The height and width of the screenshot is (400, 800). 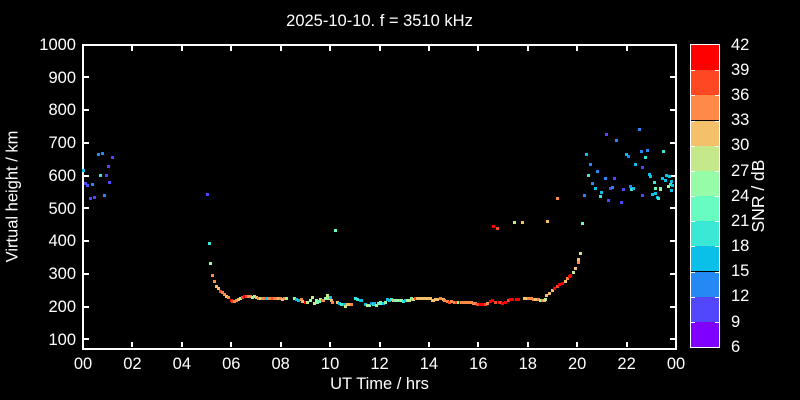 What do you see at coordinates (181, 364) in the screenshot?
I see `x-tick-label: 04` at bounding box center [181, 364].